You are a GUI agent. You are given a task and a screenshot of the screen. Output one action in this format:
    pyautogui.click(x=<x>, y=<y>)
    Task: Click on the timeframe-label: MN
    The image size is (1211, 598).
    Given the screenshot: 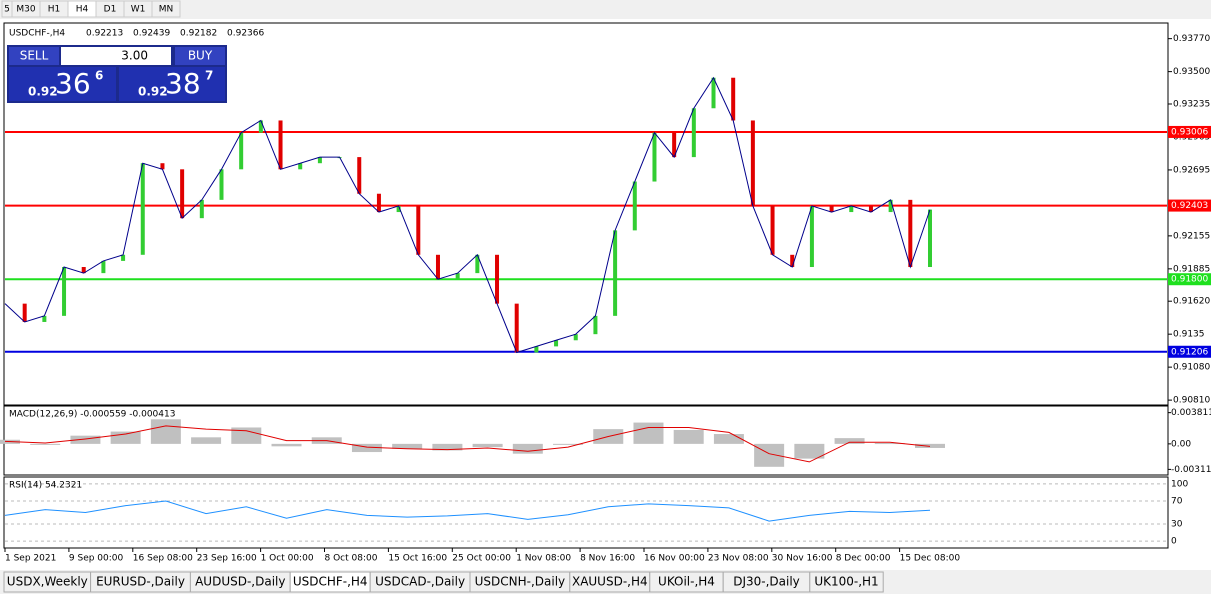 What is the action you would take?
    pyautogui.click(x=166, y=10)
    